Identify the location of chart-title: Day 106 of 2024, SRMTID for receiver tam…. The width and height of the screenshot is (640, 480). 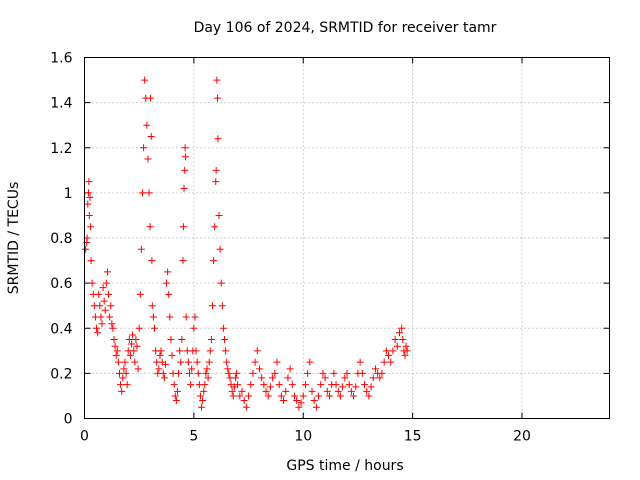
(345, 28).